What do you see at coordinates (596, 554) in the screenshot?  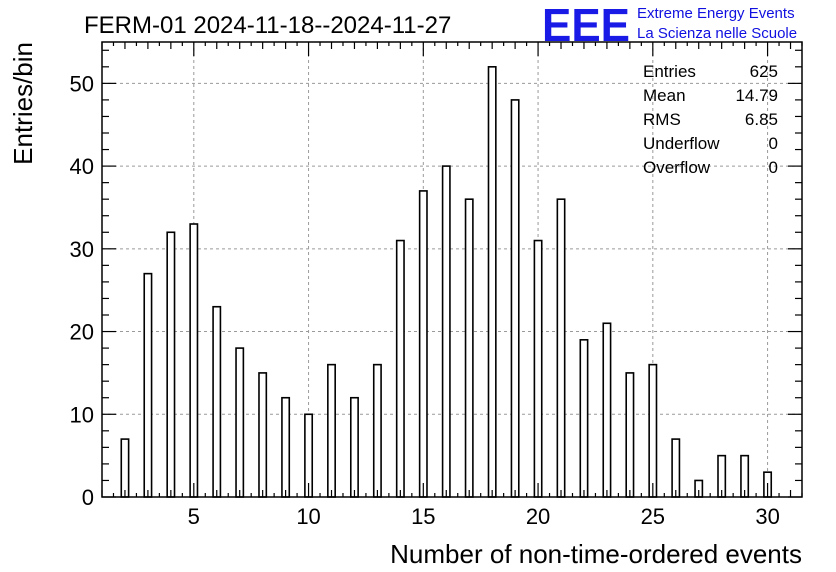 I see `x-axis-title: Number of non-time-ordered events` at bounding box center [596, 554].